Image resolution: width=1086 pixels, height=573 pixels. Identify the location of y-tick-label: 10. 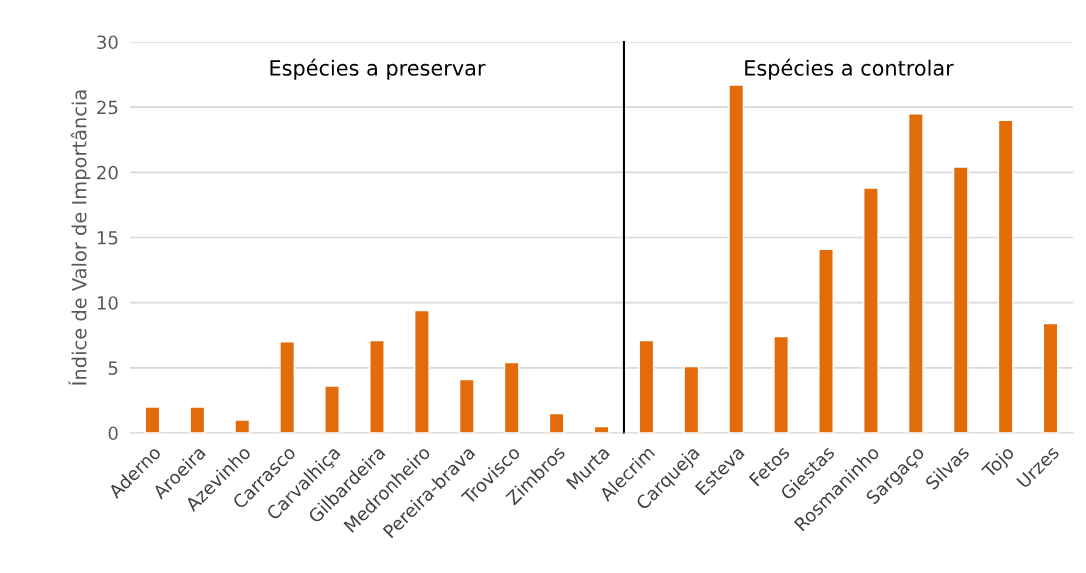
(107, 303).